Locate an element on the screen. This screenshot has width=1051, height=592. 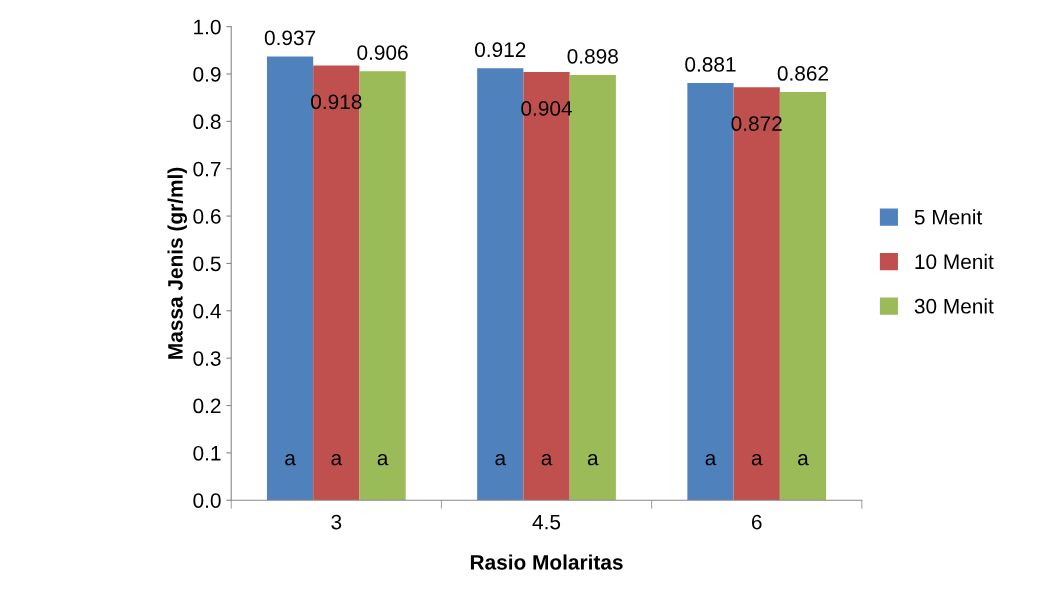
data-label: 0.937 is located at coordinates (290, 38).